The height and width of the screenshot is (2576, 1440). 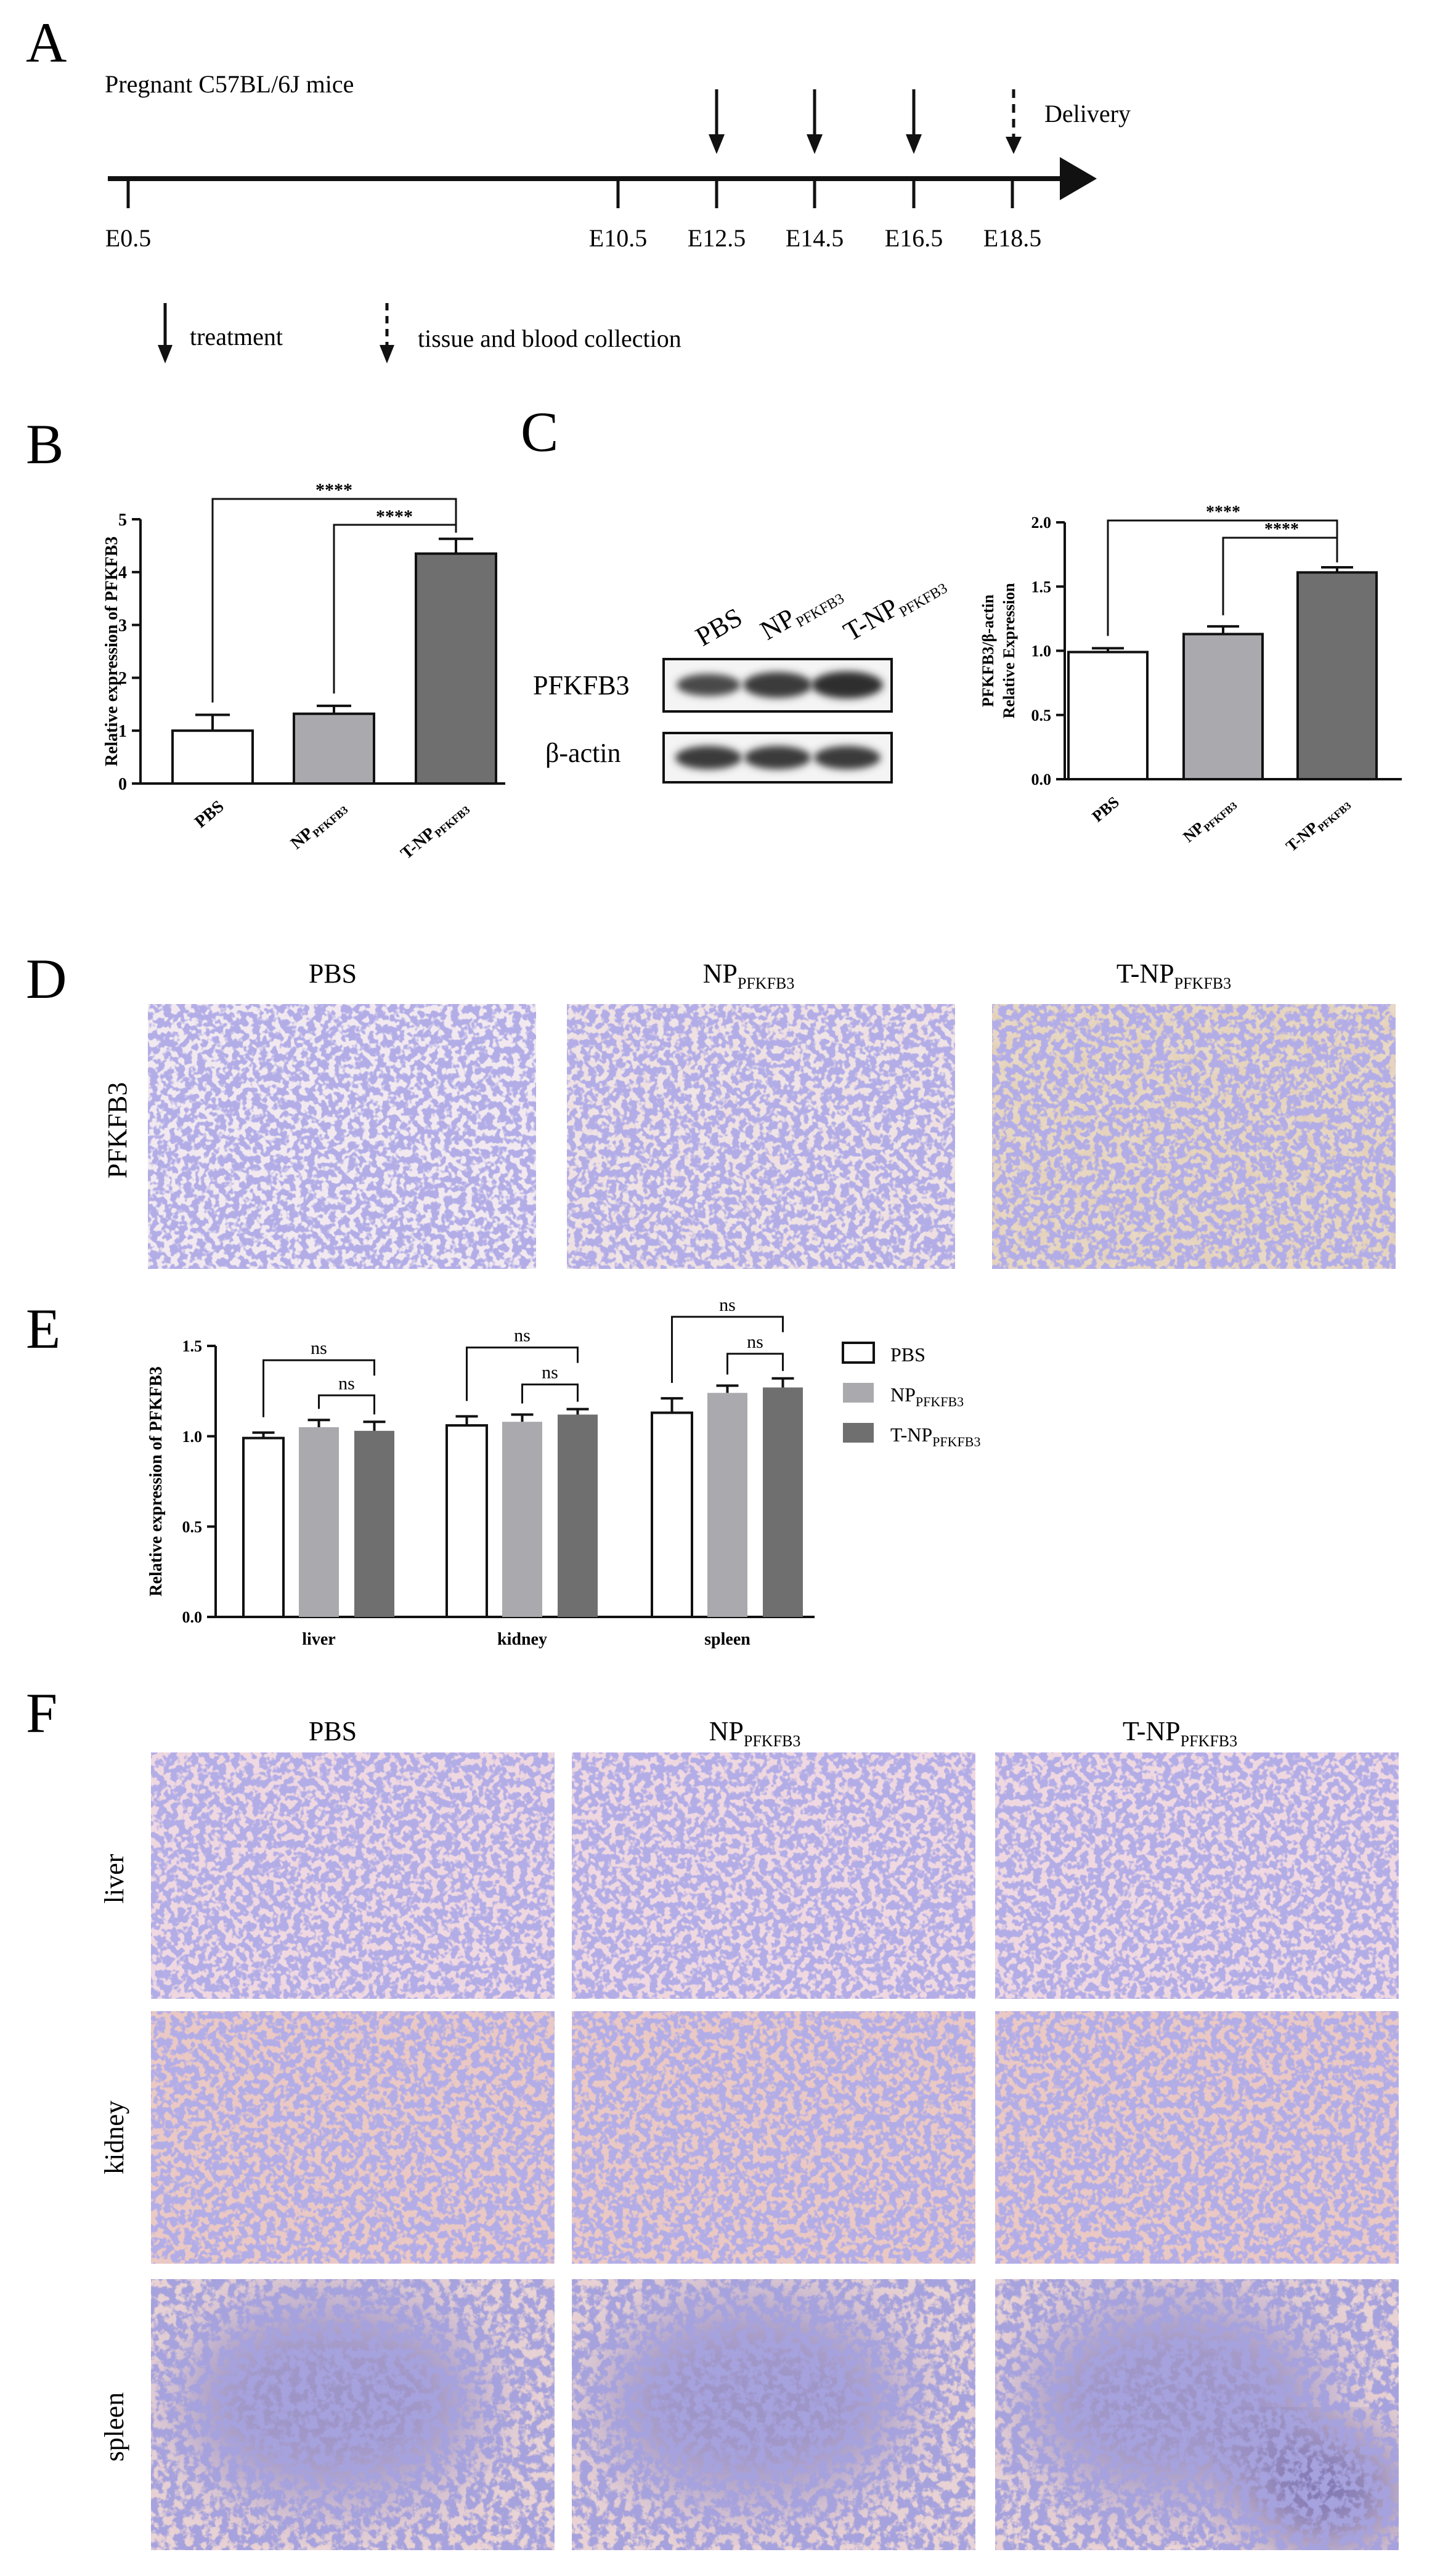 I want to click on panel-d: D PBS NPPFKFB3 T-NPPFKFB3 PFKFB3, so click(x=711, y=1108).